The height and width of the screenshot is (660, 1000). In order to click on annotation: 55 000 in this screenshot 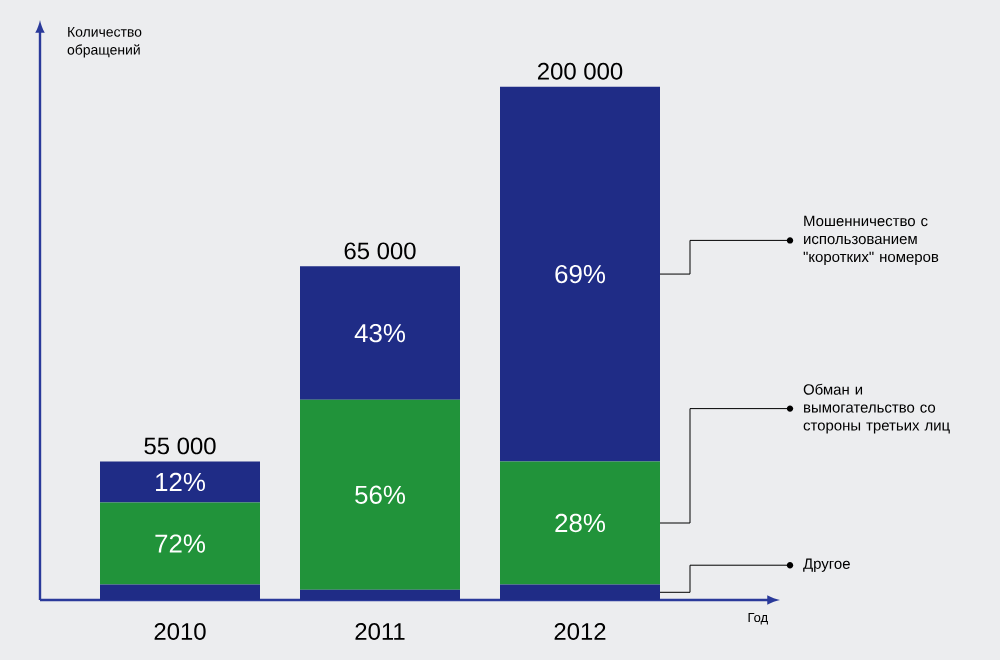, I will do `click(180, 446)`.